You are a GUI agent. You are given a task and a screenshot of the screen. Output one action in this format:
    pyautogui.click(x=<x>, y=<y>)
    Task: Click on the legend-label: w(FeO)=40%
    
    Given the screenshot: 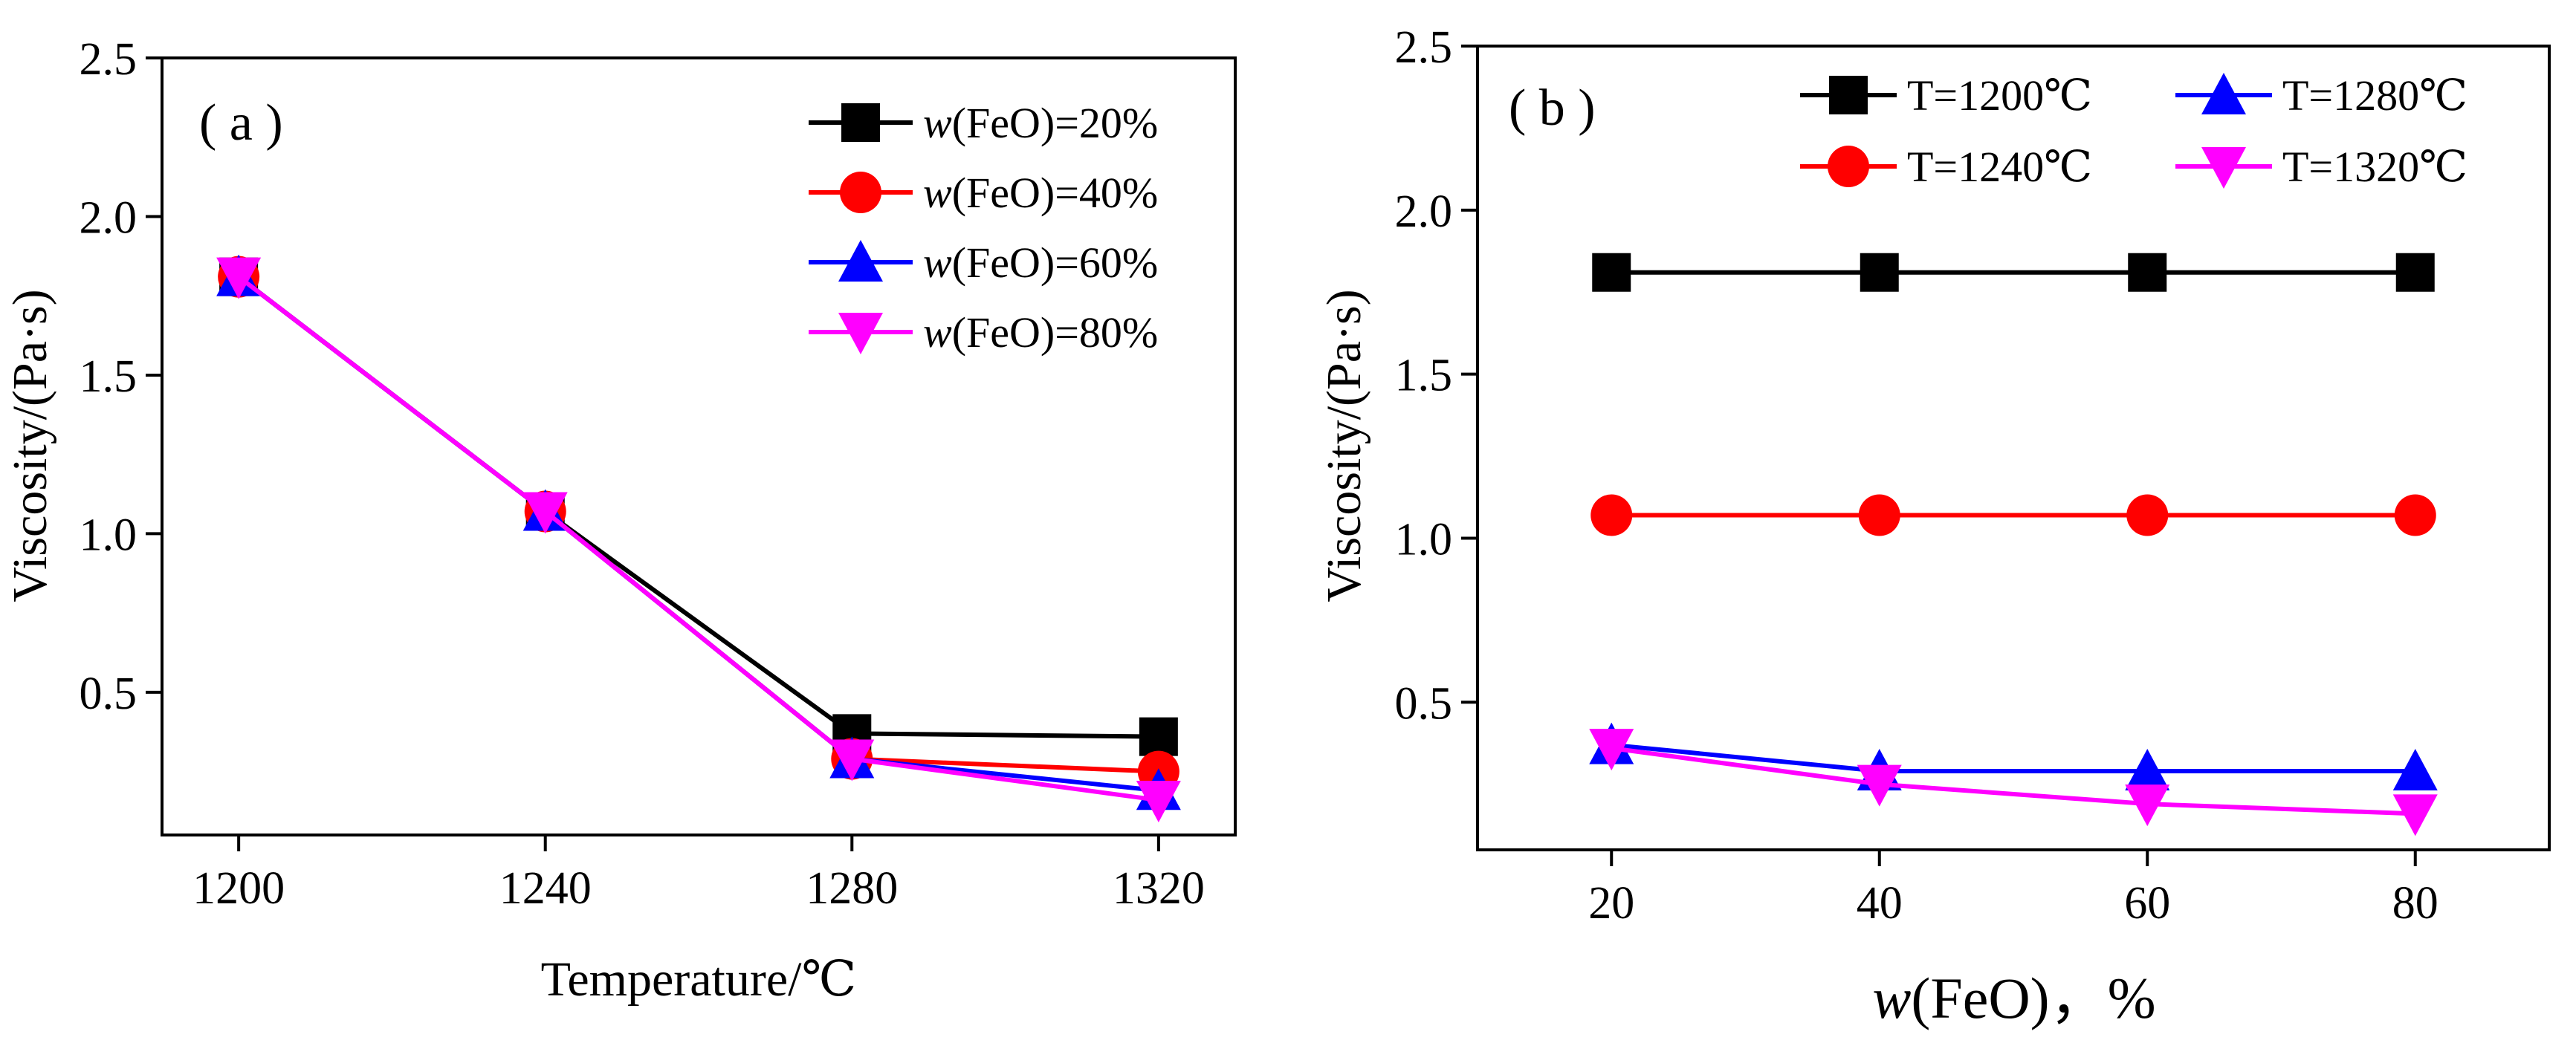 What is the action you would take?
    pyautogui.click(x=1040, y=193)
    